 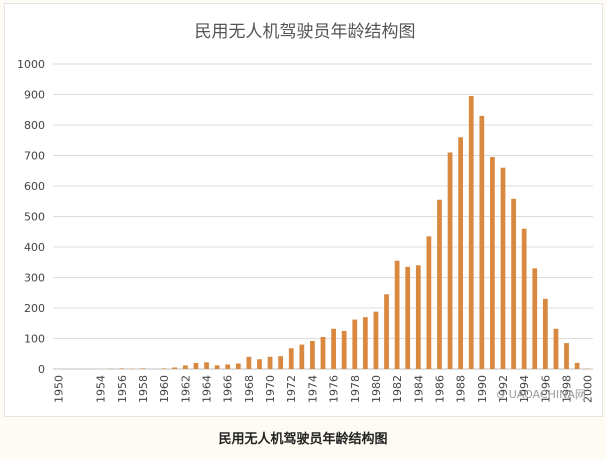 I want to click on y-tick-label: 200, so click(x=34, y=308).